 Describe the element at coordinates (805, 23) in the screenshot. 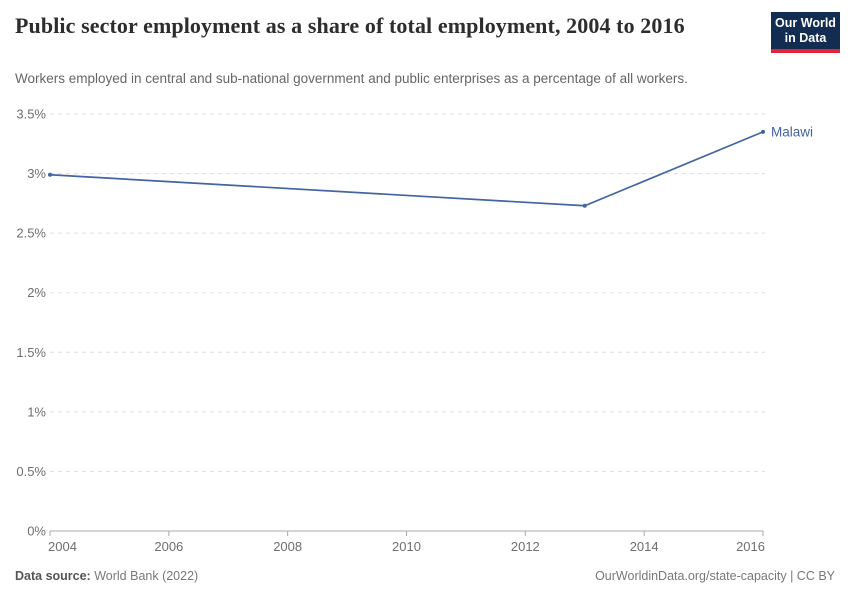

I see `owid-logo-line1: Our World` at that location.